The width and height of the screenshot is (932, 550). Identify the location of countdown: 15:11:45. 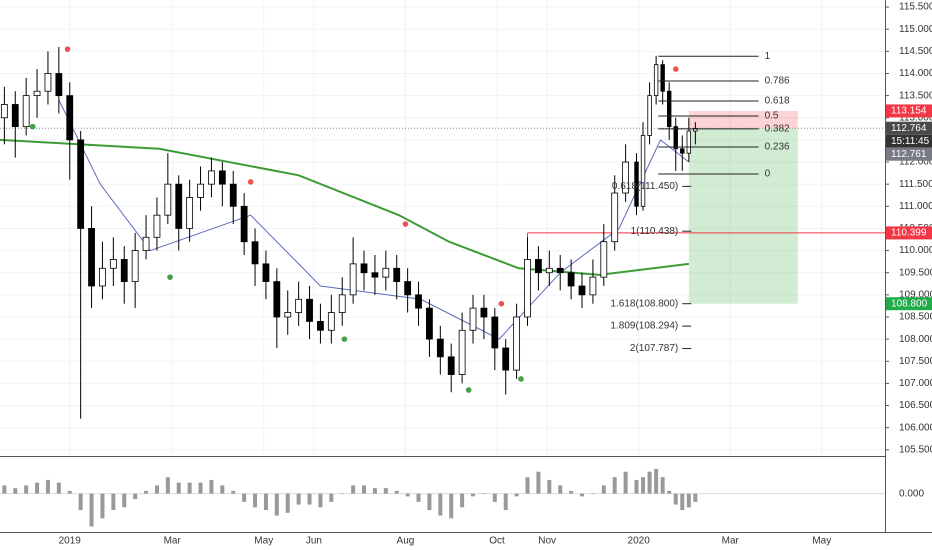
(910, 141).